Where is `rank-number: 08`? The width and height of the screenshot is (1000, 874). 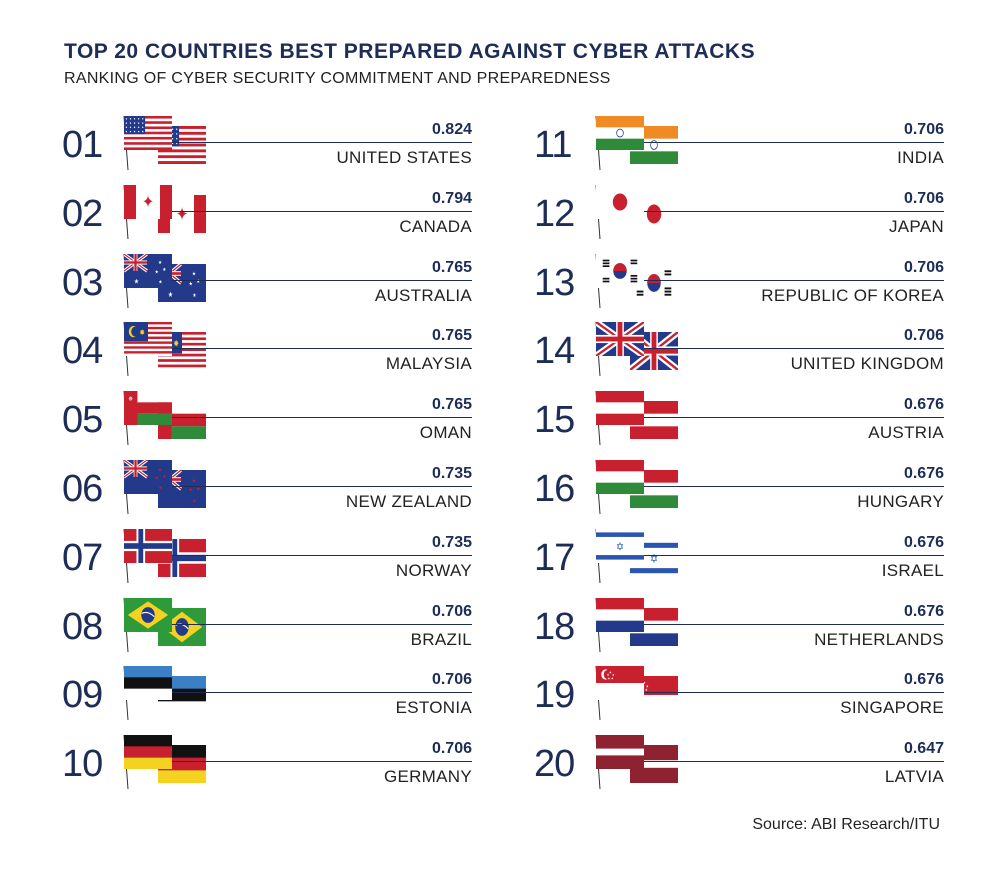 rank-number: 08 is located at coordinates (82, 626).